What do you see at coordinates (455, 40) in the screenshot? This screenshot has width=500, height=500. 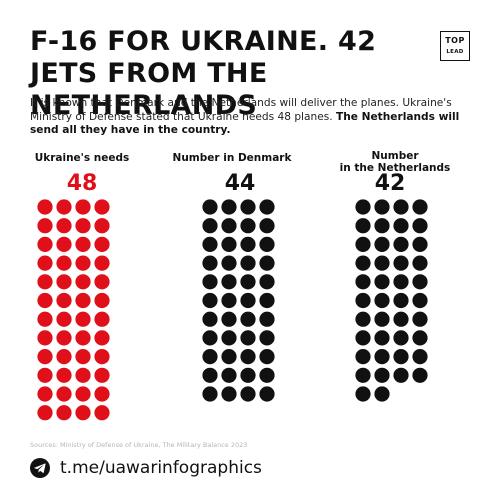 I see `logo-text-top: TOP` at bounding box center [455, 40].